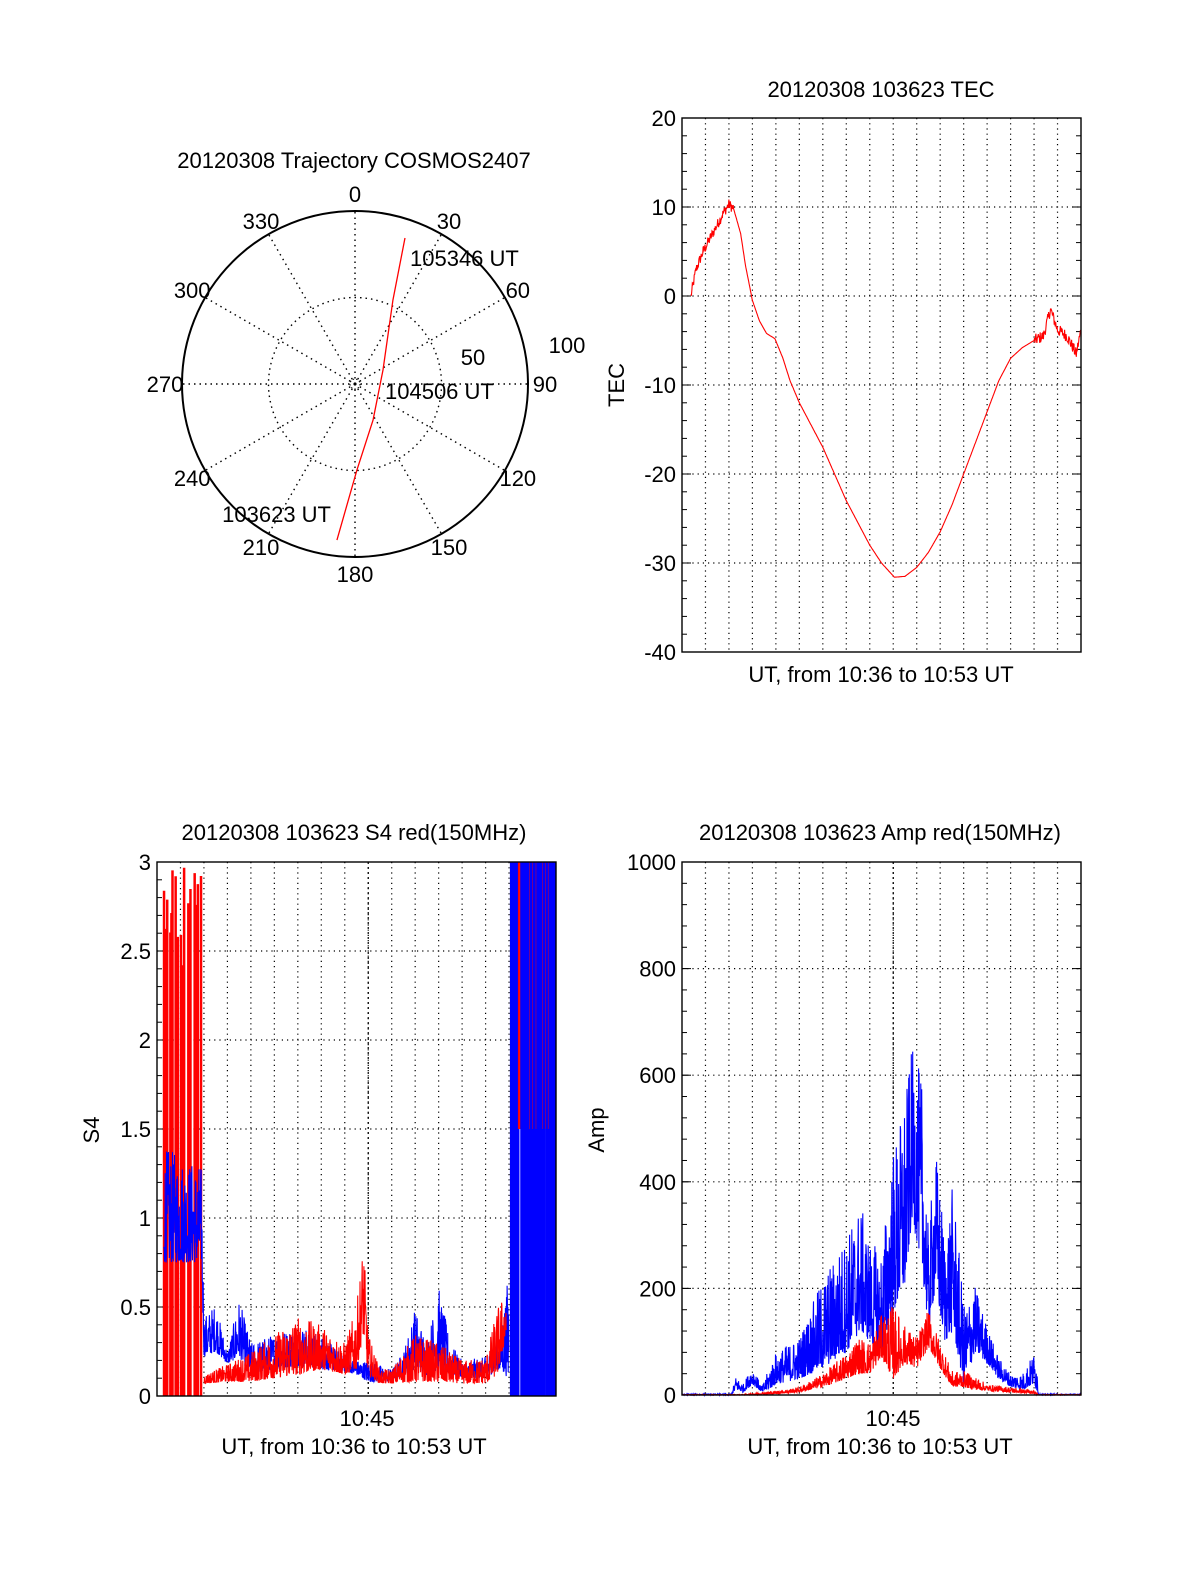 The width and height of the screenshot is (1200, 1575). Describe the element at coordinates (353, 1446) in the screenshot. I see `s4-xlabel: UT, from 10:36 to 10:53 UT` at that location.